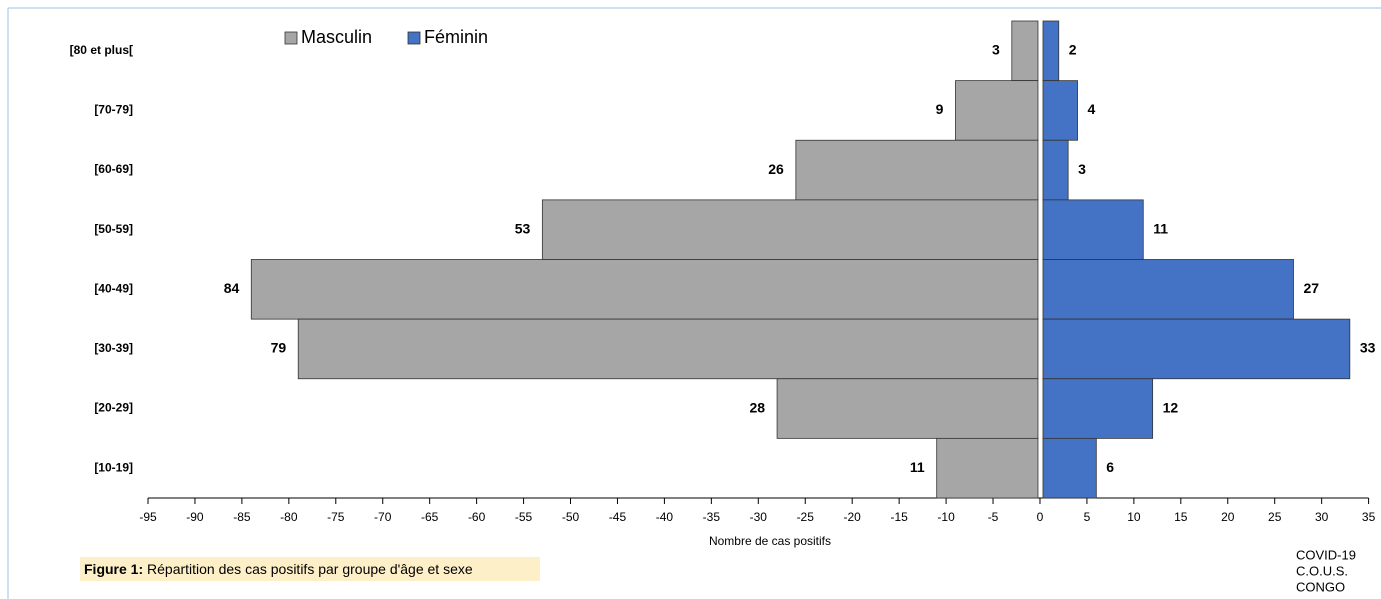 The height and width of the screenshot is (599, 1381). Describe the element at coordinates (456, 37) in the screenshot. I see `legend-label: Féminin` at that location.